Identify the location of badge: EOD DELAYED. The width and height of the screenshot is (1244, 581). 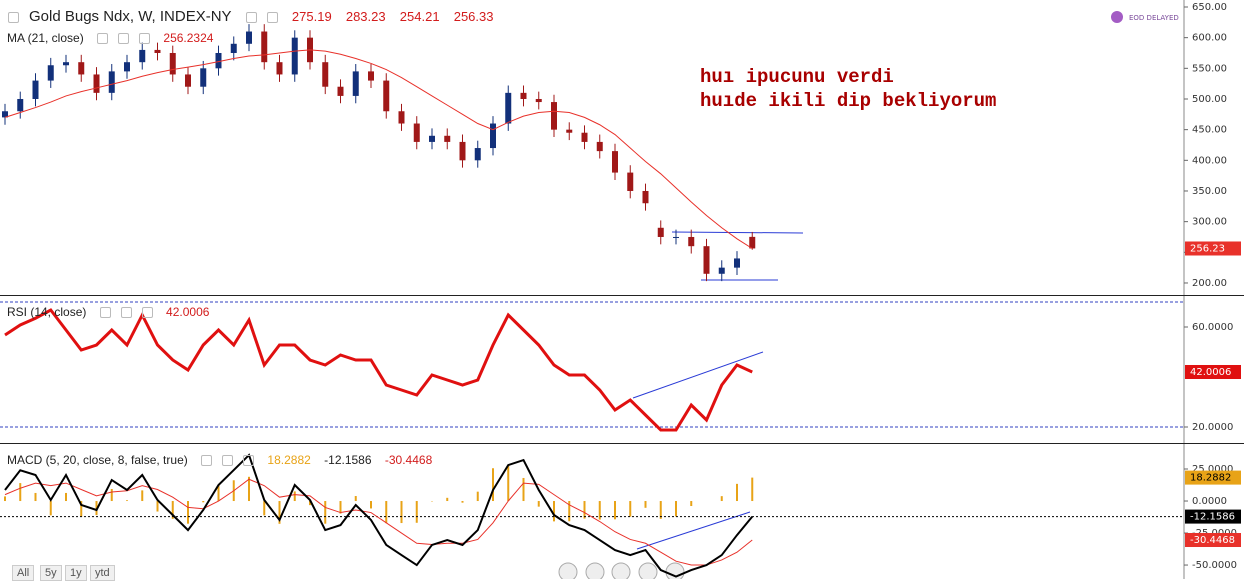
(1154, 18).